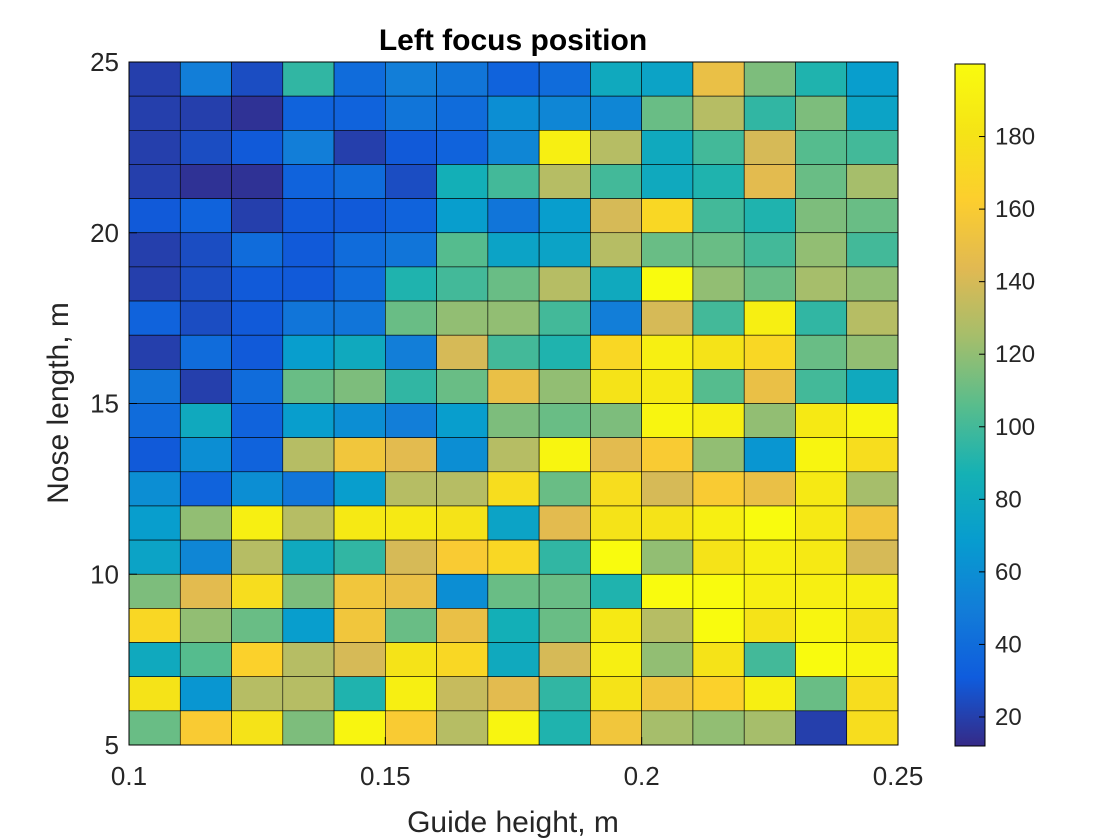 Image resolution: width=1120 pixels, height=840 pixels. What do you see at coordinates (1008, 644) in the screenshot?
I see `colorbar-tick-label: 40` at bounding box center [1008, 644].